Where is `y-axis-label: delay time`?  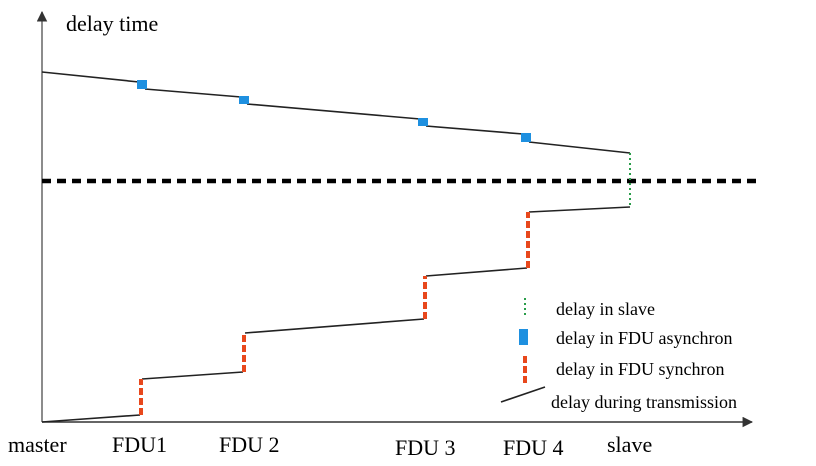 y-axis-label: delay time is located at coordinates (112, 23).